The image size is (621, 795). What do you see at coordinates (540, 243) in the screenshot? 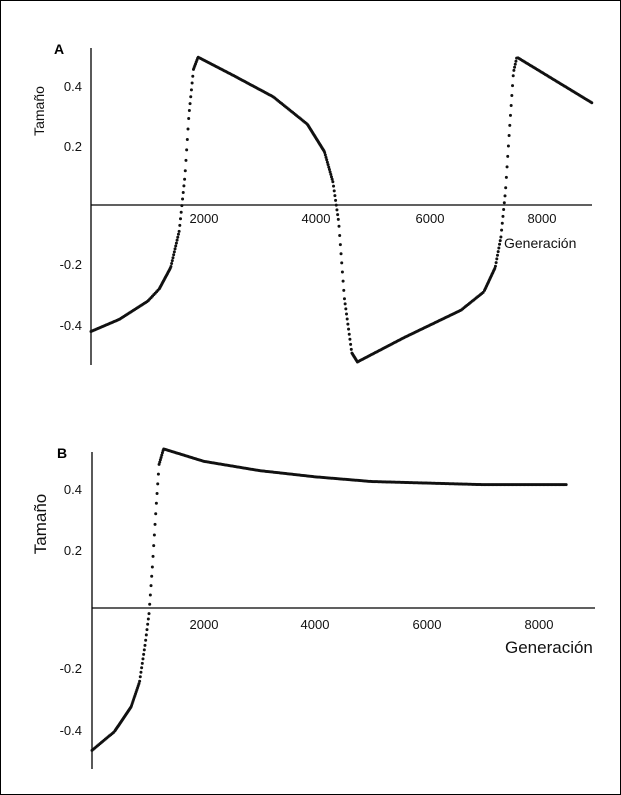
I see `panel-a-x-axis-label: Generación` at bounding box center [540, 243].